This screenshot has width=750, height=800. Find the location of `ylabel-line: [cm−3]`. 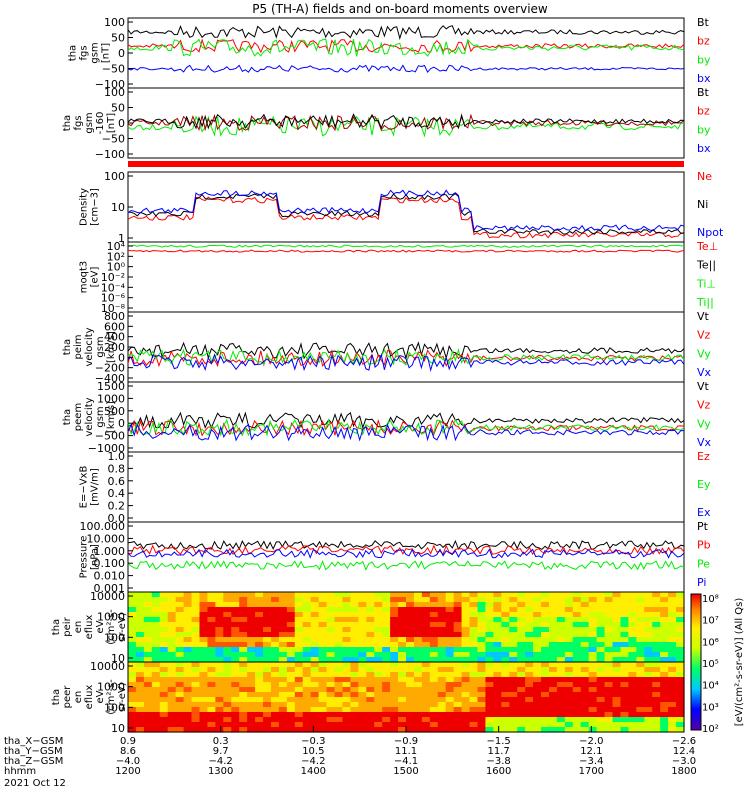

ylabel-line: [cm−3] is located at coordinates (95, 207).